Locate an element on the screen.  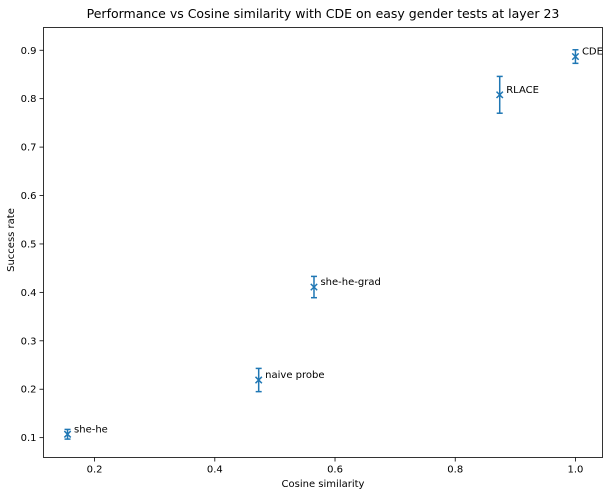
y-tick-label: 0.4 is located at coordinates (29, 293).